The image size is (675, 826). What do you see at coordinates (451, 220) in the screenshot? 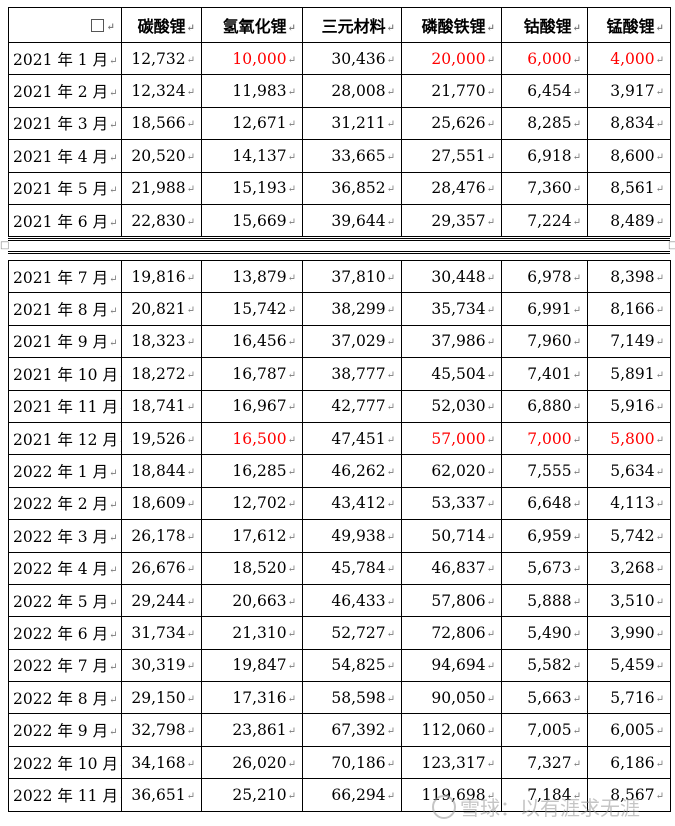
I see `value-cell: 29,357↵` at bounding box center [451, 220].